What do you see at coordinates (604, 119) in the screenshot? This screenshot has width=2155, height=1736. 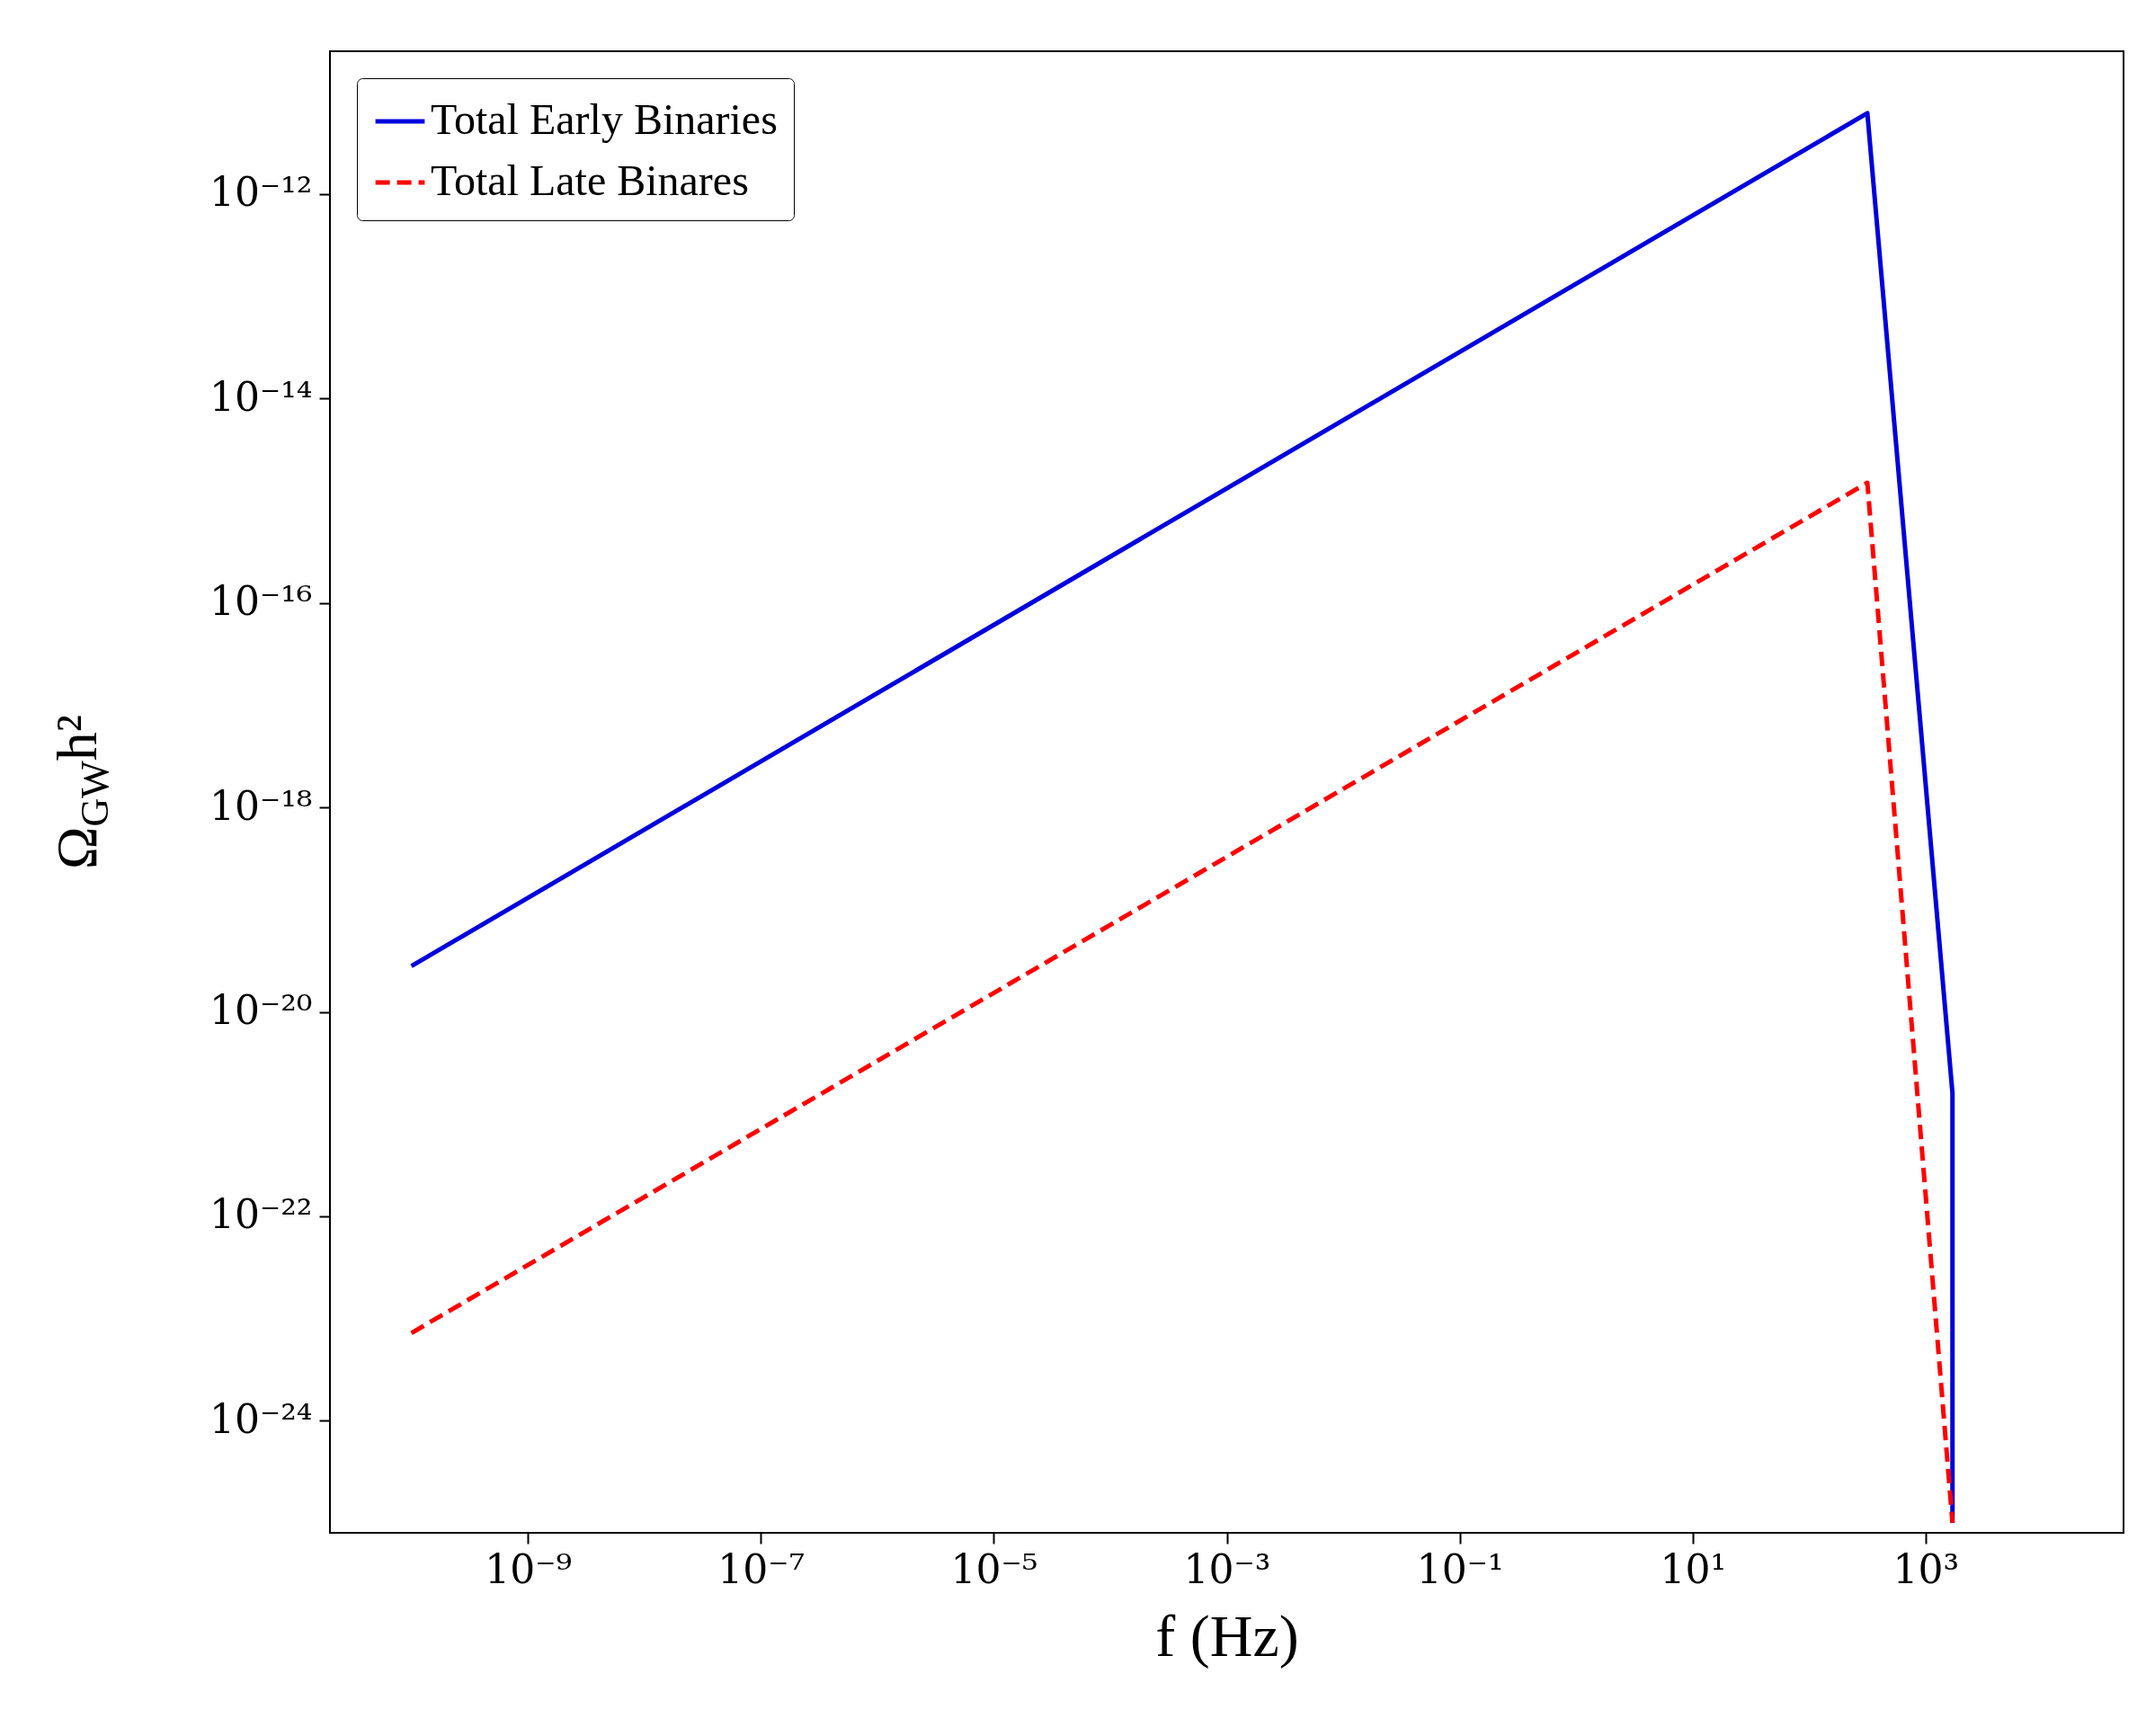 I see `legend-label: Total Early Binaries` at bounding box center [604, 119].